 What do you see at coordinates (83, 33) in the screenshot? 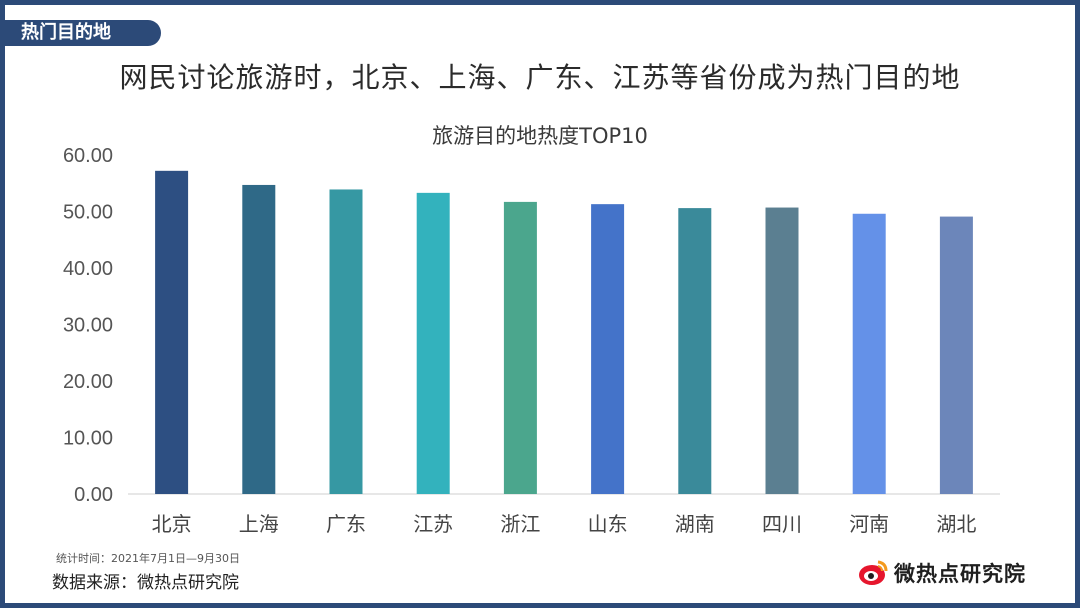
I see `section-tab: 热门目的地` at bounding box center [83, 33].